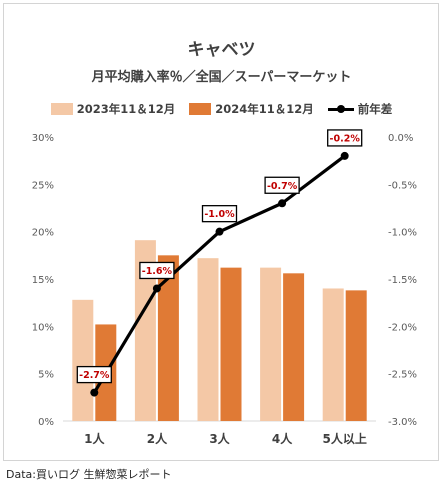 The image size is (443, 497). Describe the element at coordinates (46, 375) in the screenshot. I see `y-left-tick-label: 5%` at that location.